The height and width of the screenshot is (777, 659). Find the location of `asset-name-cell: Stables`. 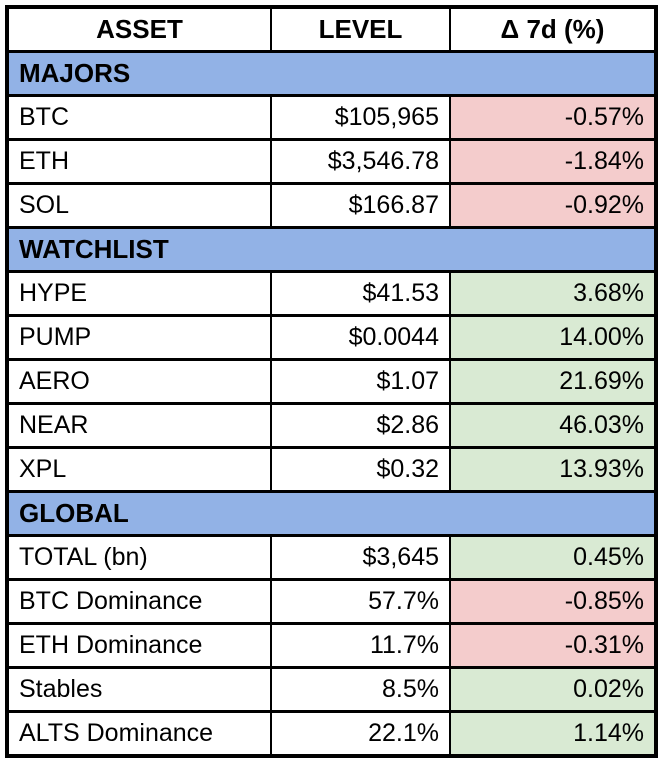

asset-name-cell: Stables is located at coordinates (139, 689).